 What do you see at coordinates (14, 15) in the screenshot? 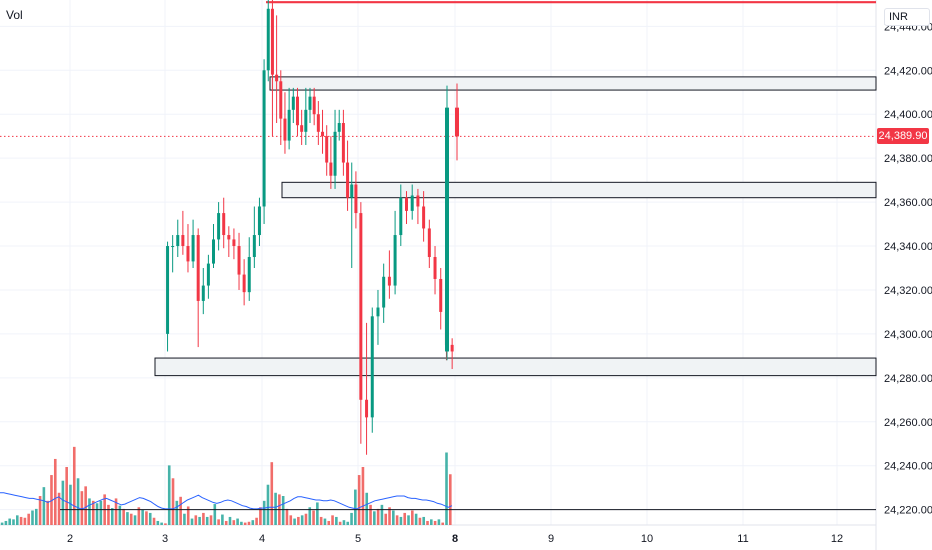
I see `volume-indicator-label: Vol` at bounding box center [14, 15].